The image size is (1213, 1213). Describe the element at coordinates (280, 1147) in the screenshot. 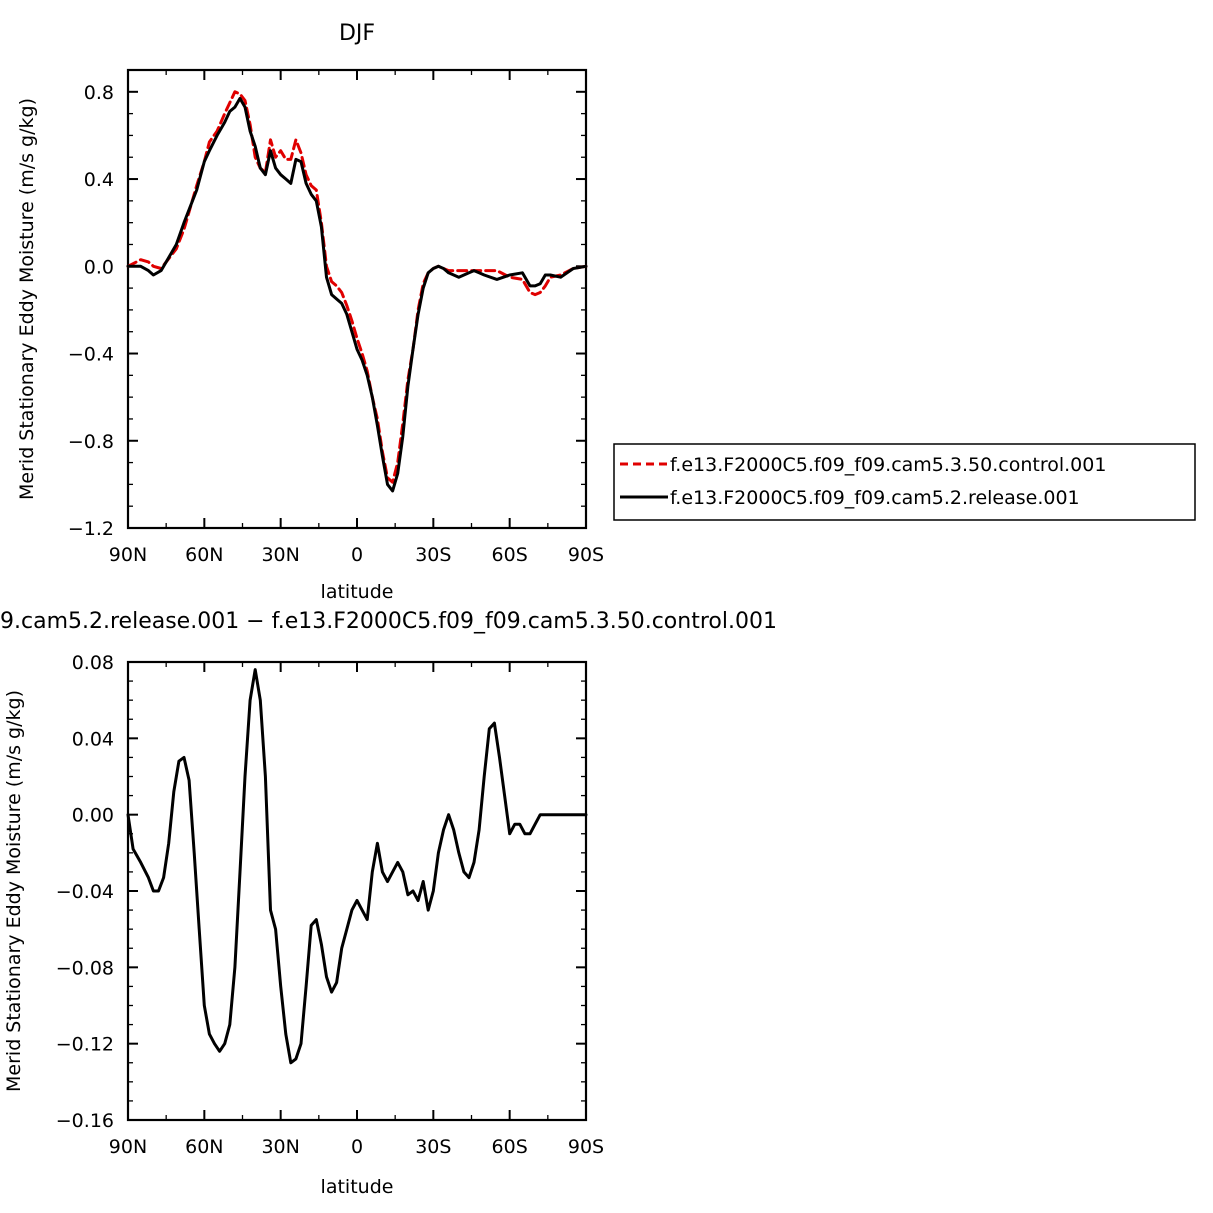

I see `bottom-xtick-label: 30N` at that location.